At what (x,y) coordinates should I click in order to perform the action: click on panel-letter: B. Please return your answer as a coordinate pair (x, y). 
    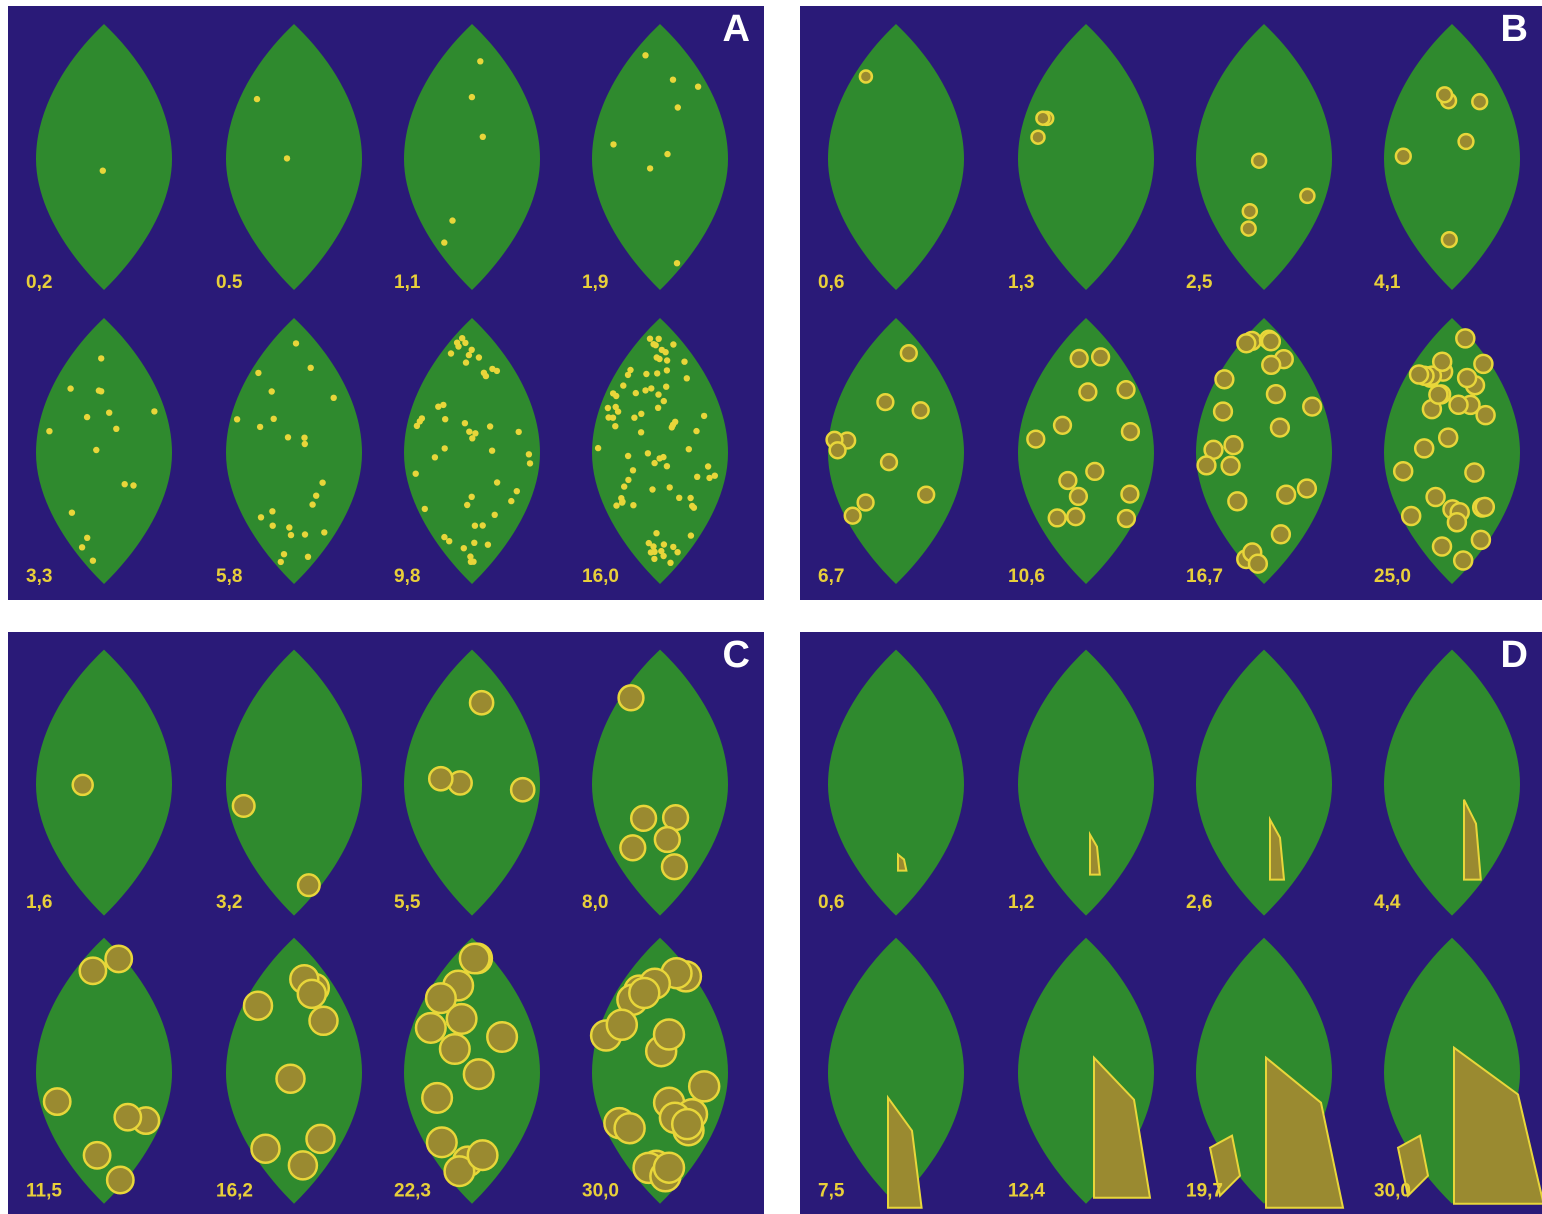
    Looking at the image, I should click on (1514, 29).